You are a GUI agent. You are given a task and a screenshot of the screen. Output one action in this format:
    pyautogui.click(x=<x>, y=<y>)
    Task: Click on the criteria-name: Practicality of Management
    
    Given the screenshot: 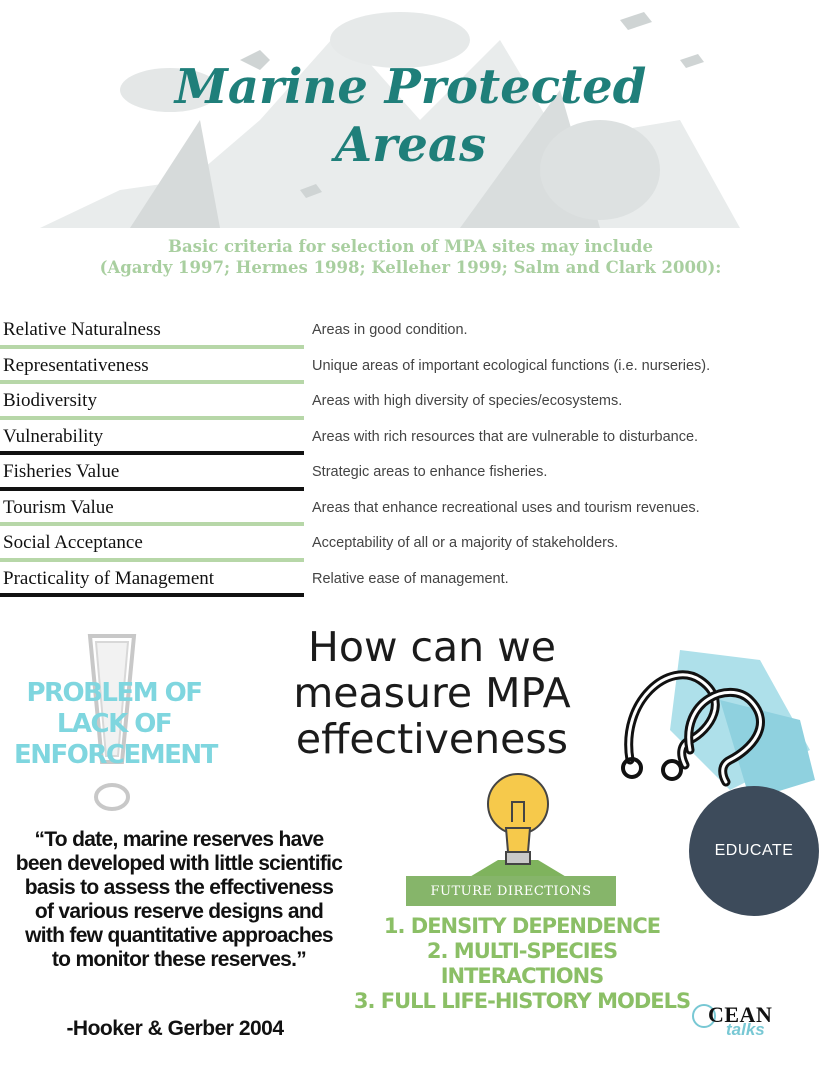 What is the action you would take?
    pyautogui.click(x=109, y=578)
    